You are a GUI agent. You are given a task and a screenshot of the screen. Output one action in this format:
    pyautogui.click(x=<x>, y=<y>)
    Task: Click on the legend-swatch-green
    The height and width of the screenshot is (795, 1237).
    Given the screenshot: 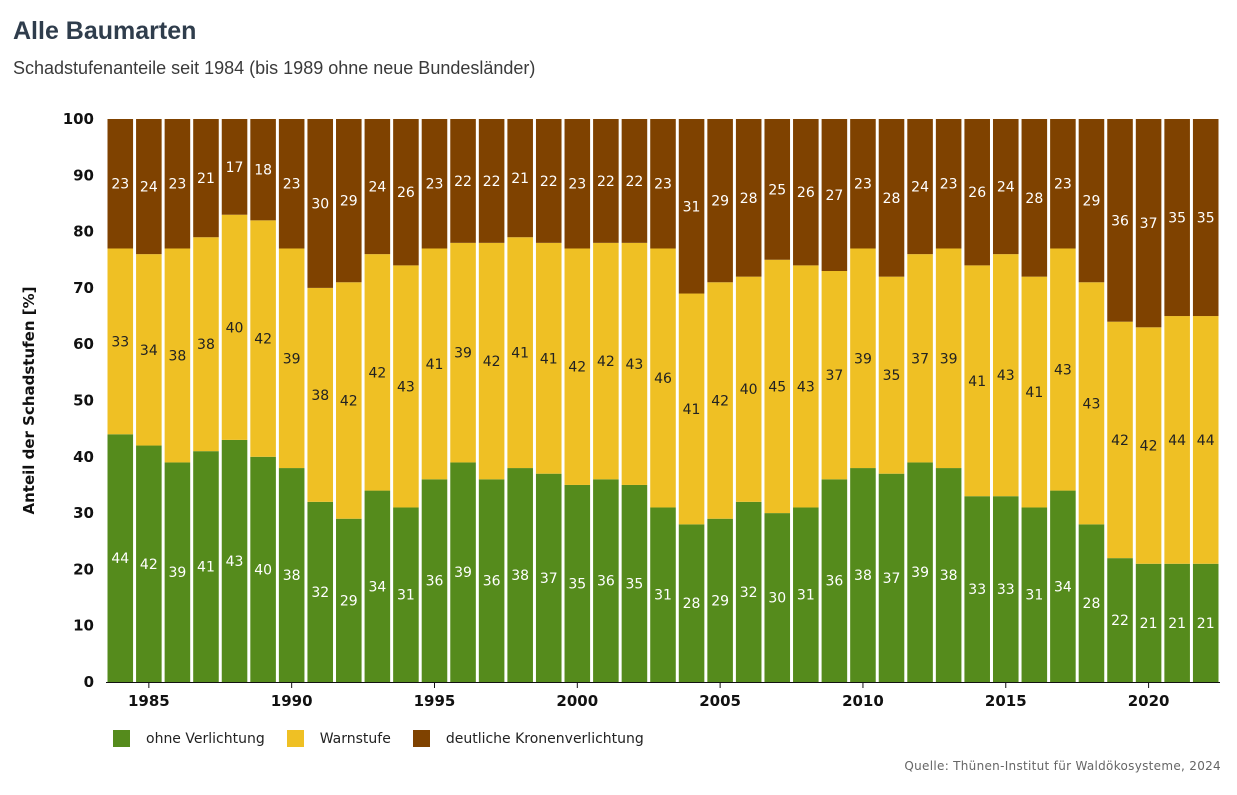 What is the action you would take?
    pyautogui.click(x=121, y=738)
    